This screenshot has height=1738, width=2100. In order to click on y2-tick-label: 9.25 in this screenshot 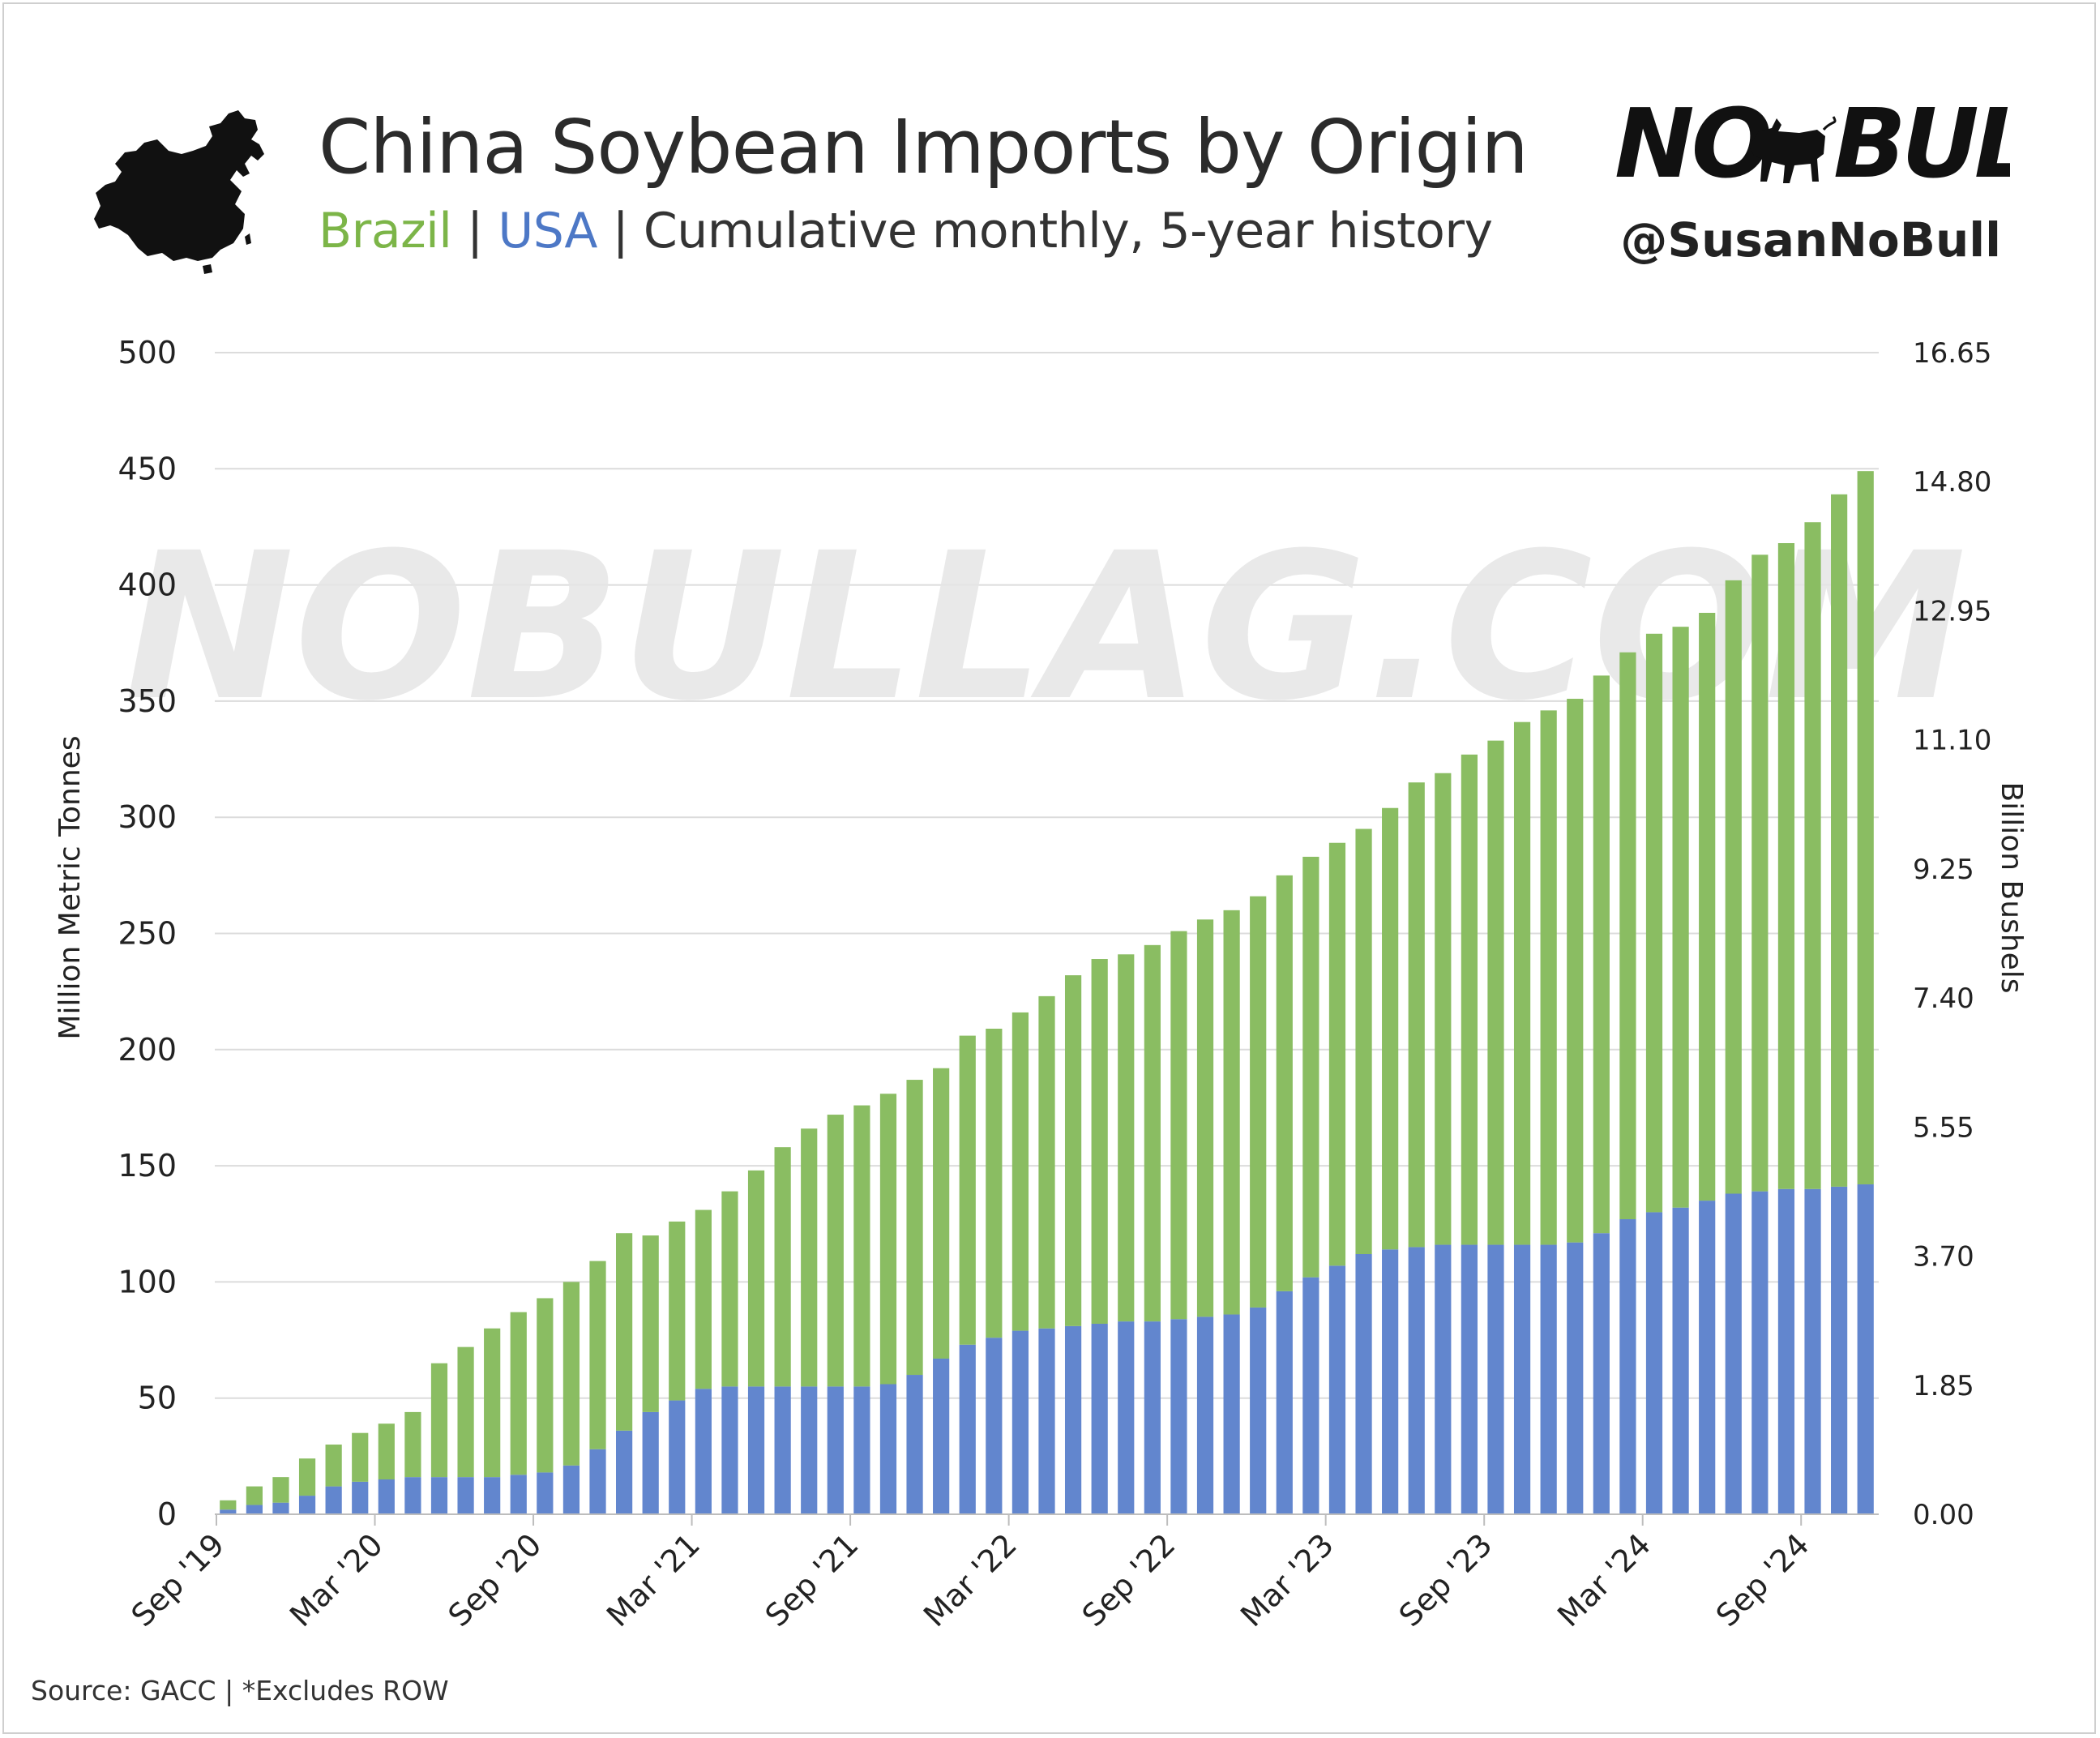, I will do `click(1944, 870)`.